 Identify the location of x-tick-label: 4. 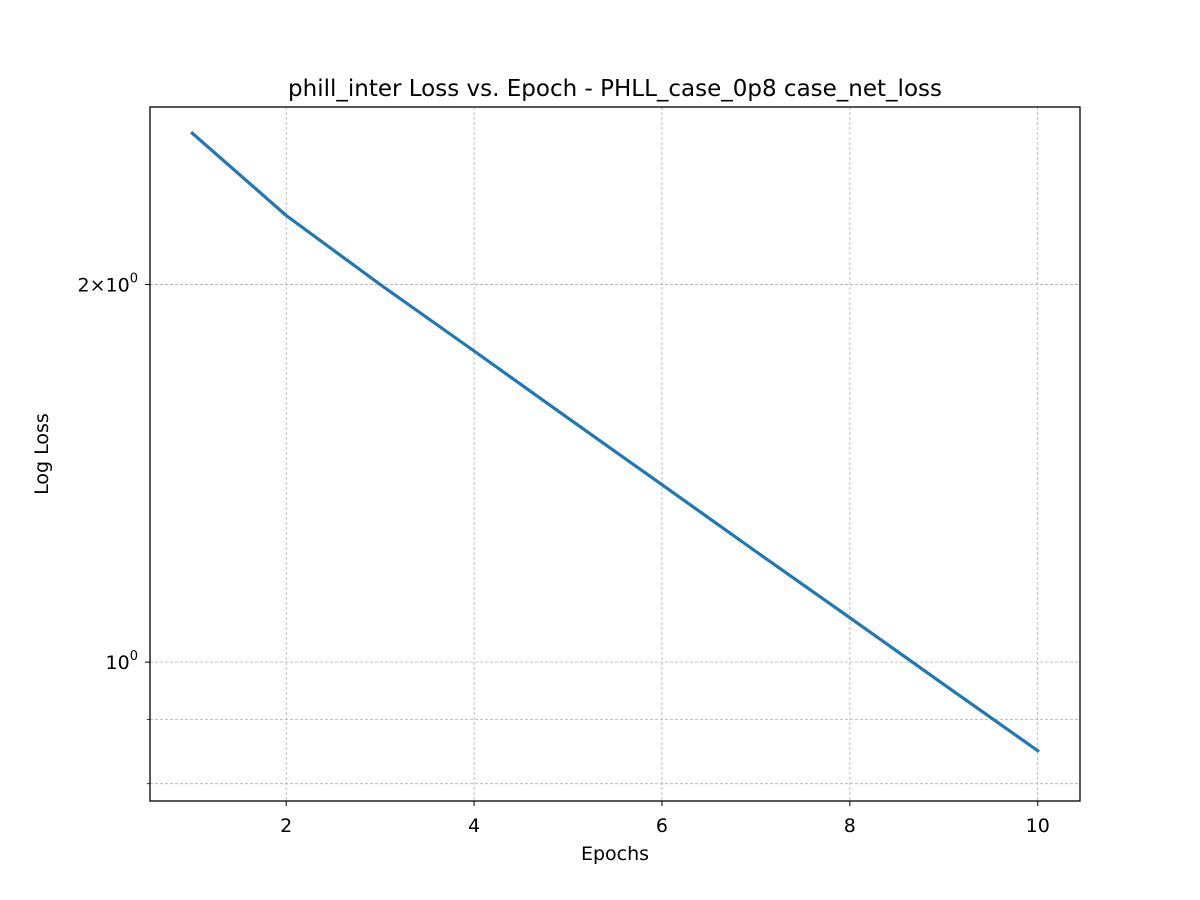
(474, 826).